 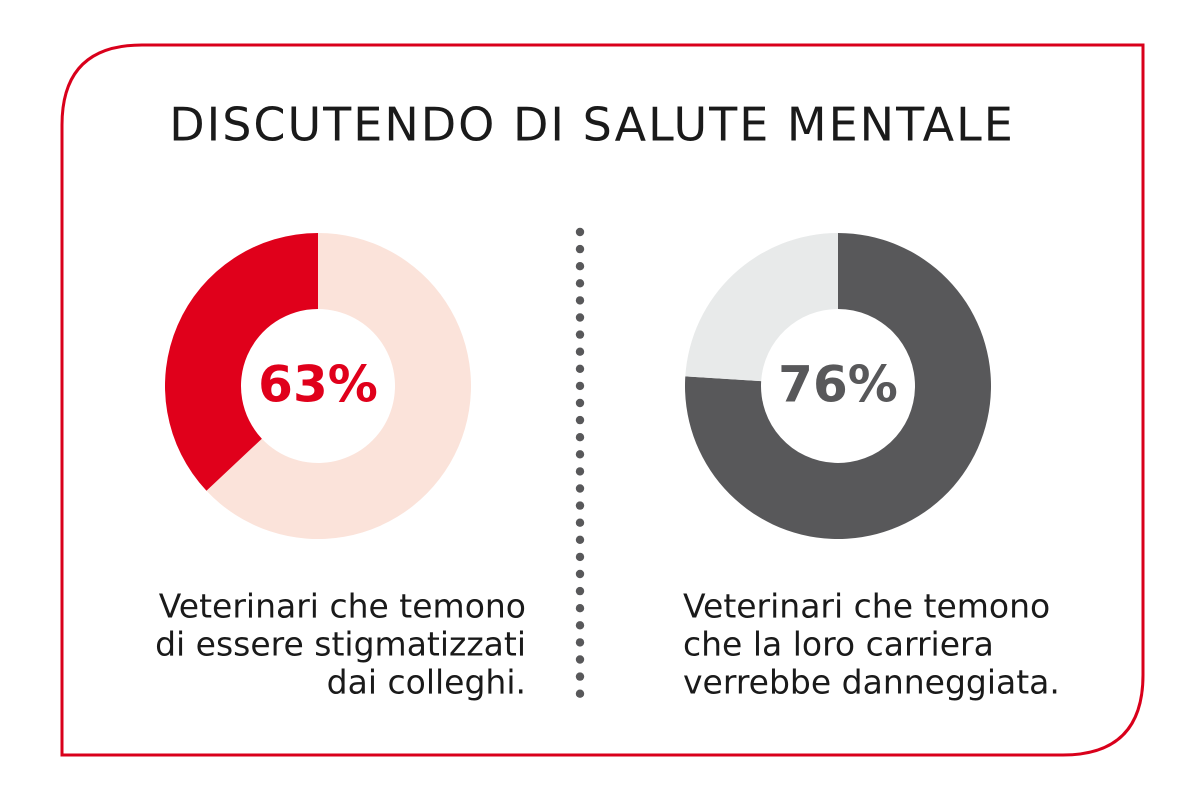 I want to click on center-label: 76%, so click(x=838, y=385).